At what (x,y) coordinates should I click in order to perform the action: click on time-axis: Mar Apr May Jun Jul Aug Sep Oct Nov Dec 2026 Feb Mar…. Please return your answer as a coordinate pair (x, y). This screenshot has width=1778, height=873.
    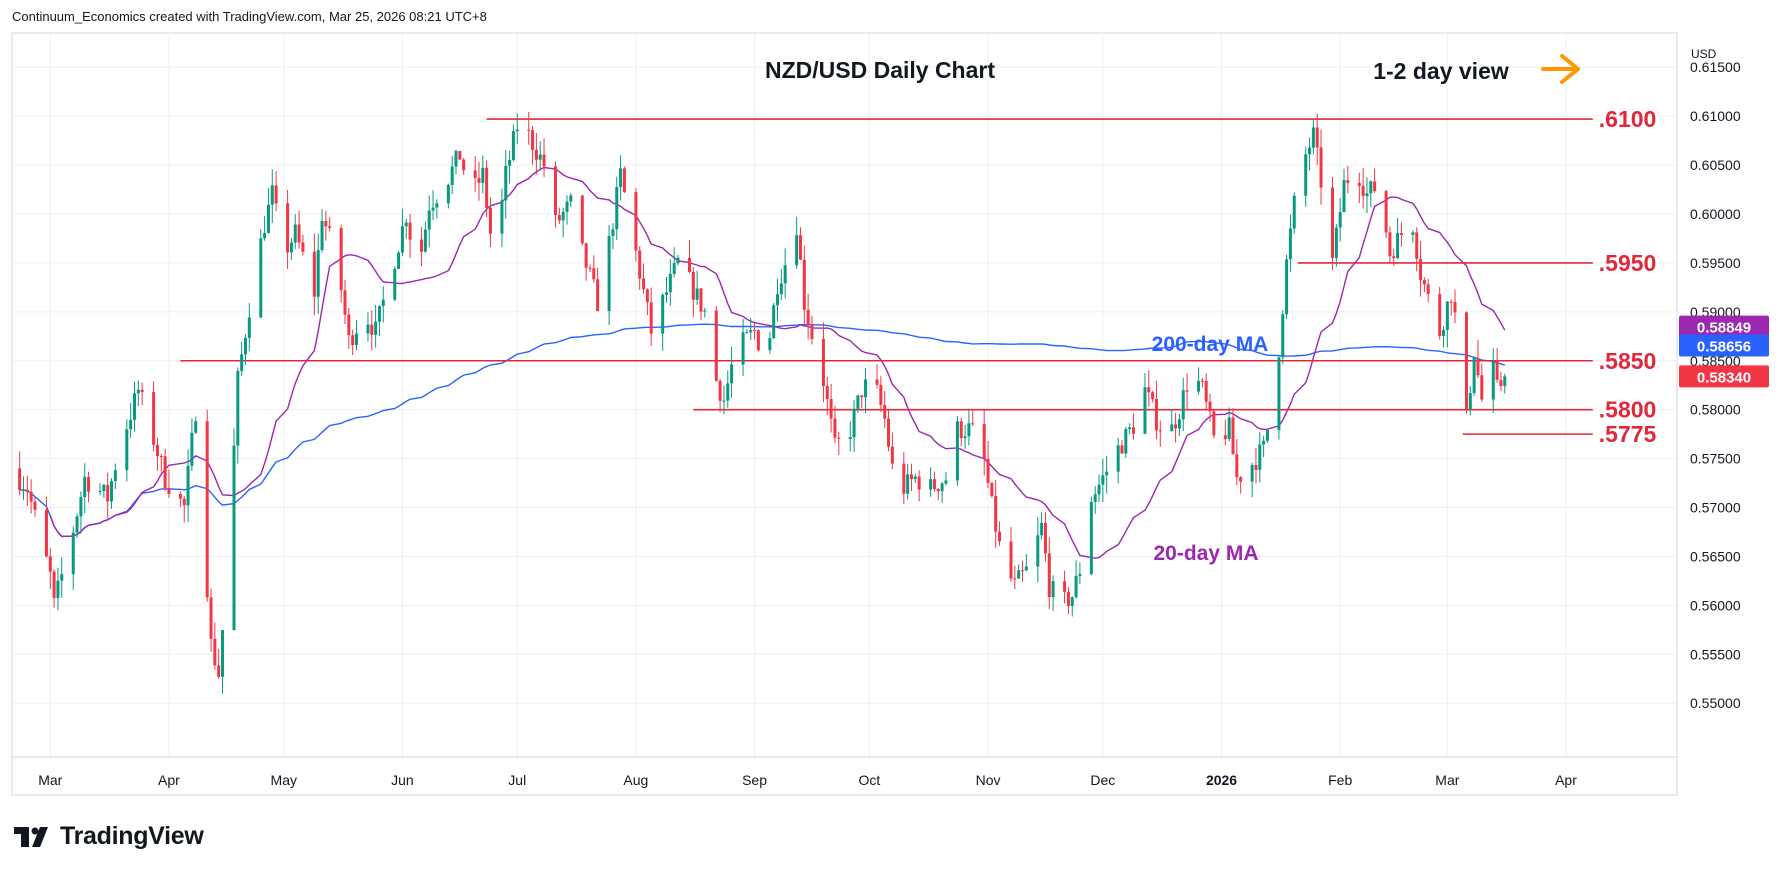
    Looking at the image, I should click on (807, 780).